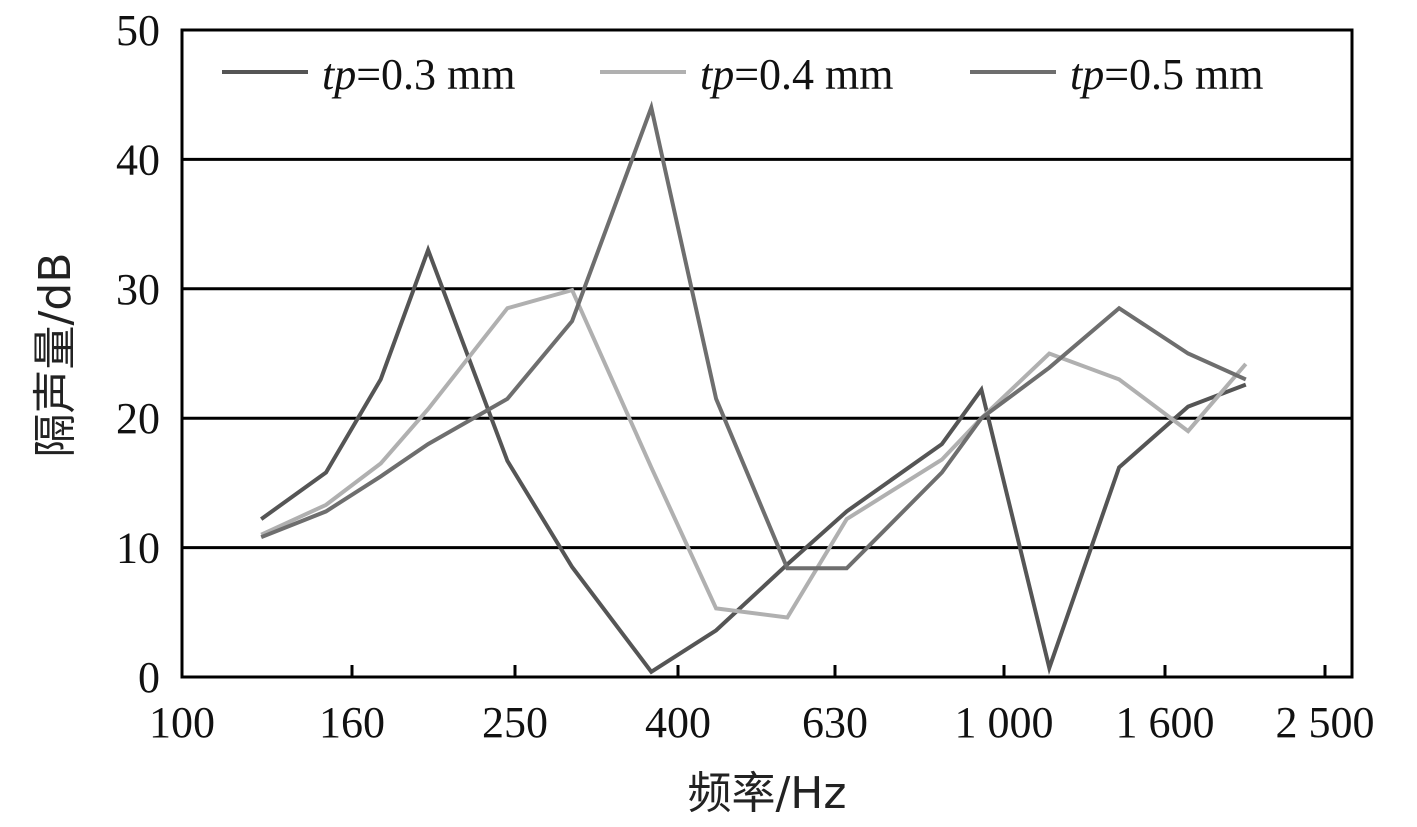 This screenshot has width=1417, height=827. I want to click on legend-label-2: tp=0.4 mm, so click(797, 74).